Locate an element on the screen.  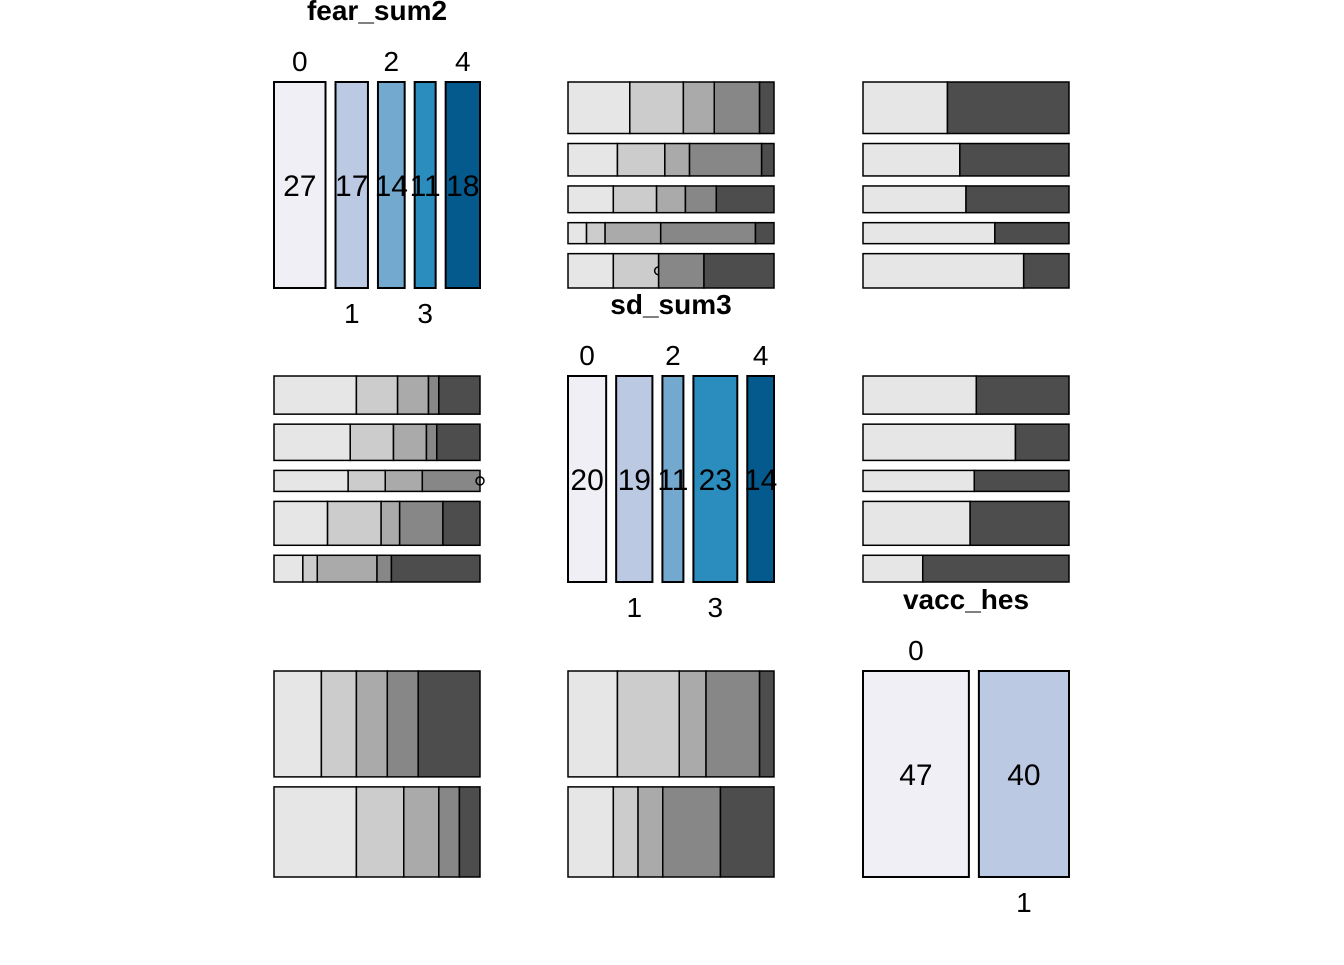
level-label-sd-sum3-2: 2 is located at coordinates (673, 355).